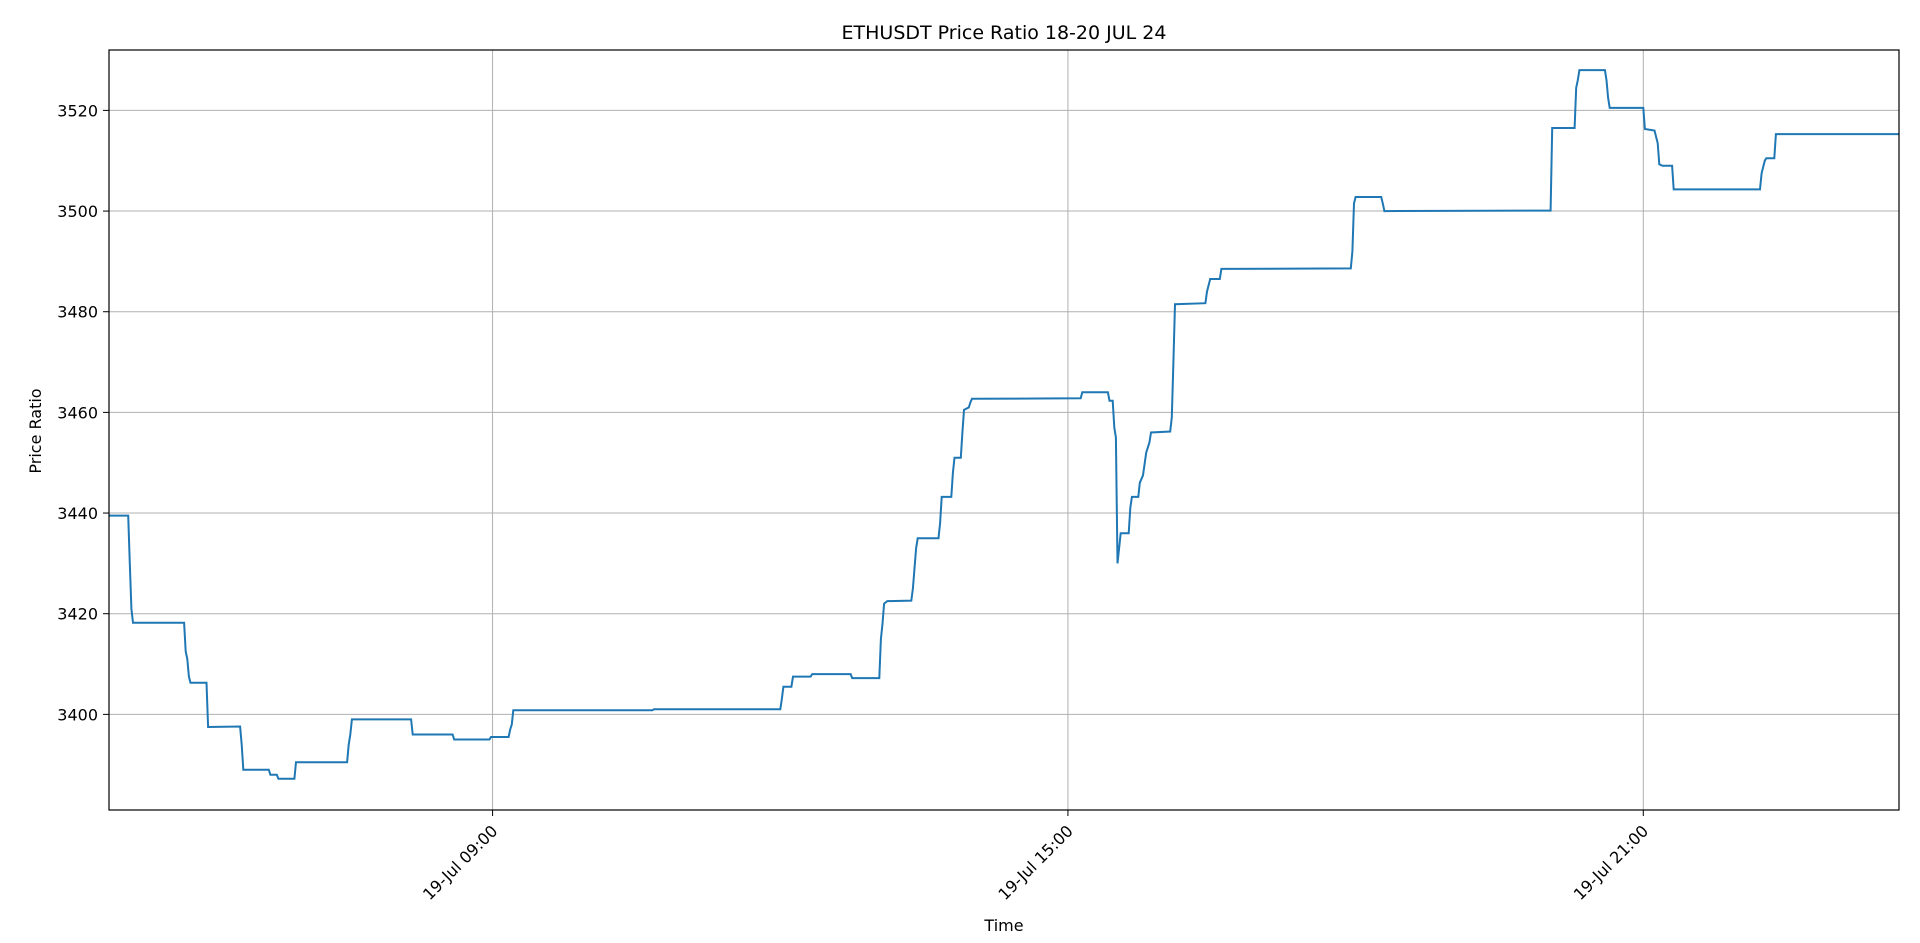  Describe the element at coordinates (77, 614) in the screenshot. I see `y-tick-label: 3420` at that location.